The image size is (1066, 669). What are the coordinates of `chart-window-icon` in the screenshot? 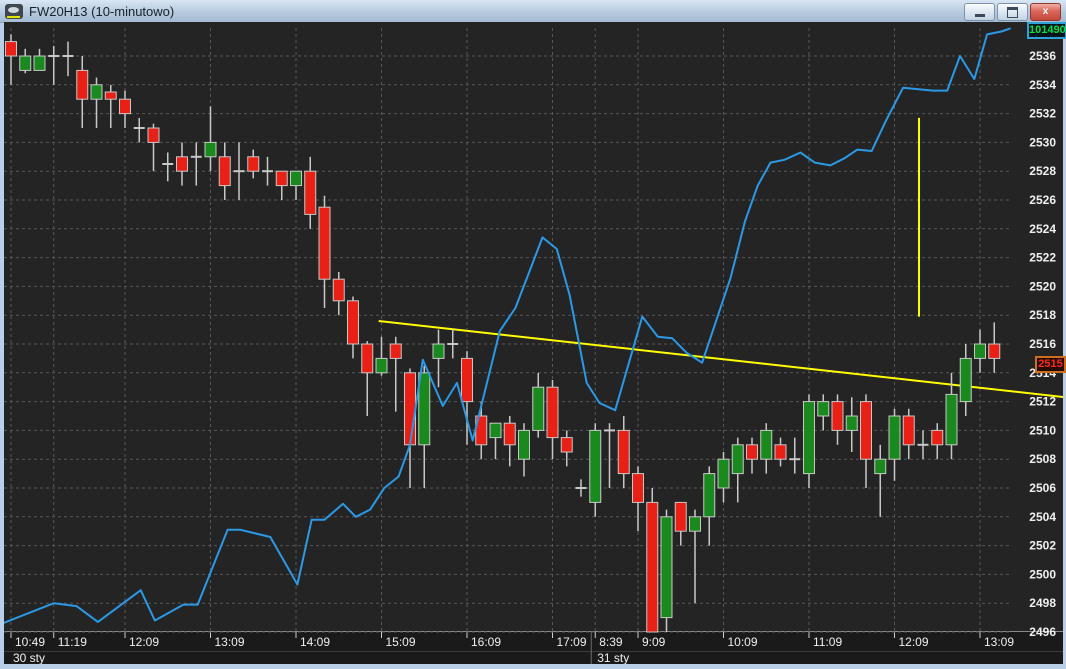 It's located at (14, 11).